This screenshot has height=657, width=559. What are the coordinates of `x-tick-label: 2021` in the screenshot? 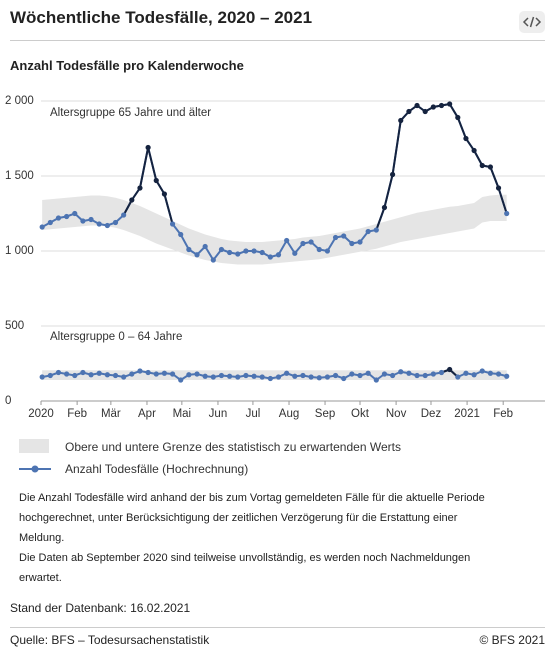 It's located at (467, 414).